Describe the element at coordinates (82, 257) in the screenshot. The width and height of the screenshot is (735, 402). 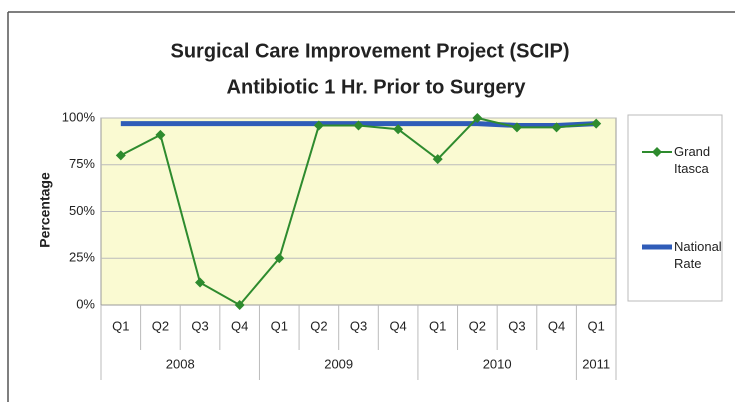
I see `y-tick-label: 25%` at that location.